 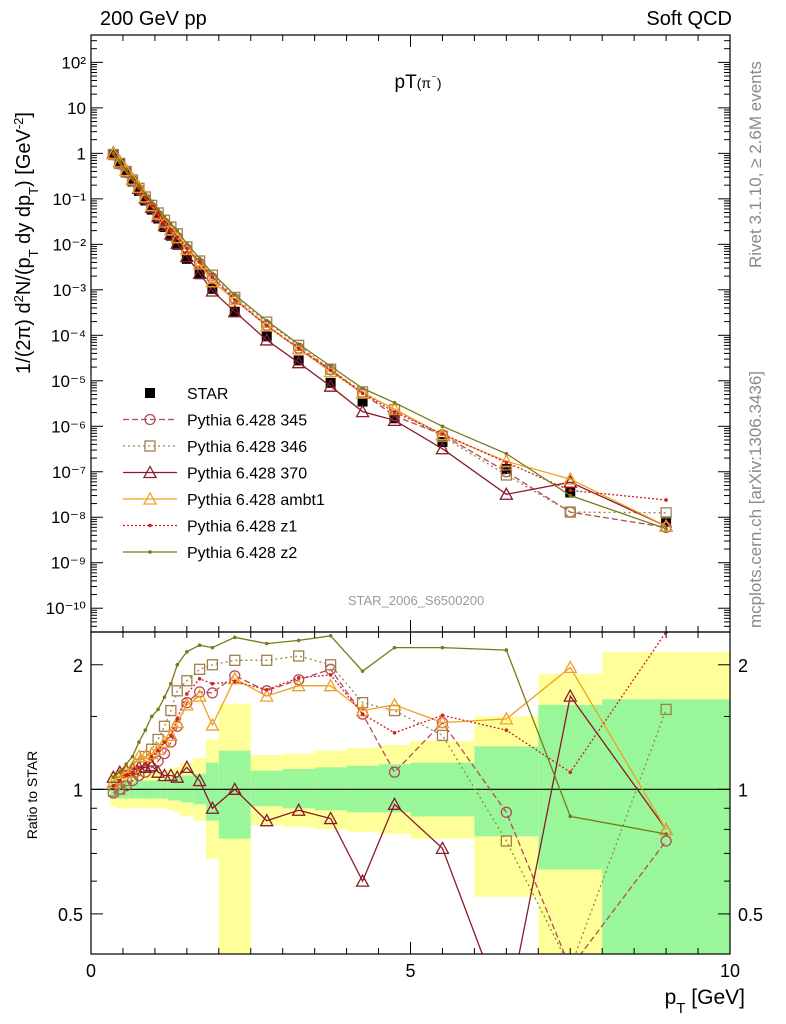 I want to click on y-tick-label: 10⁻¹⁰, so click(x=66, y=608).